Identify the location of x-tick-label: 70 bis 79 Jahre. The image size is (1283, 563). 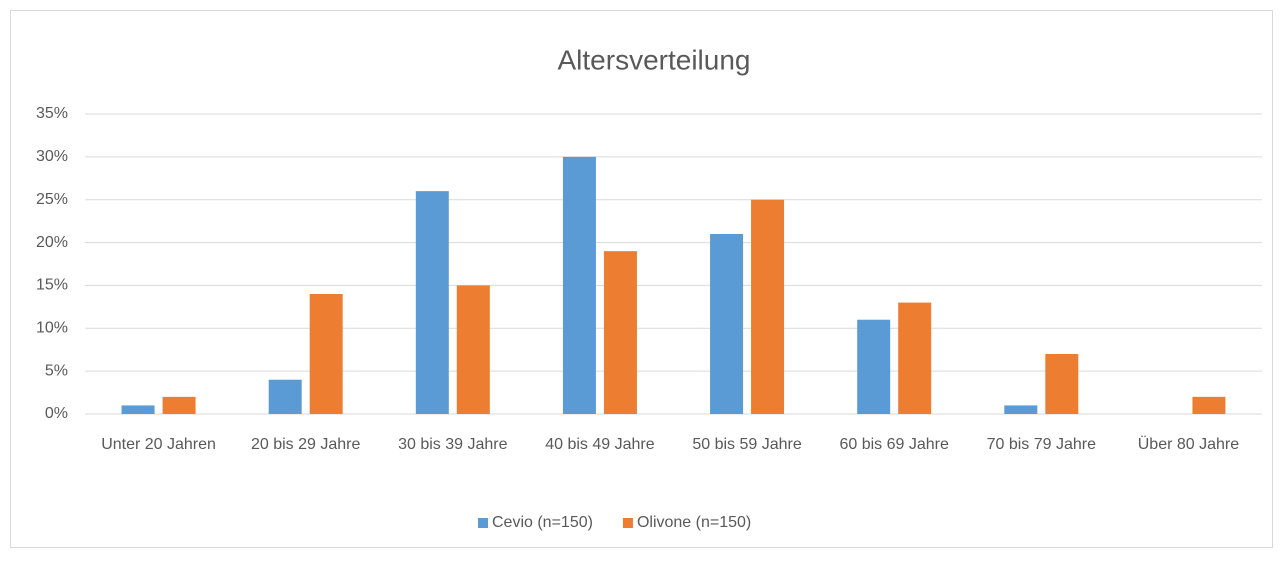
(1042, 444).